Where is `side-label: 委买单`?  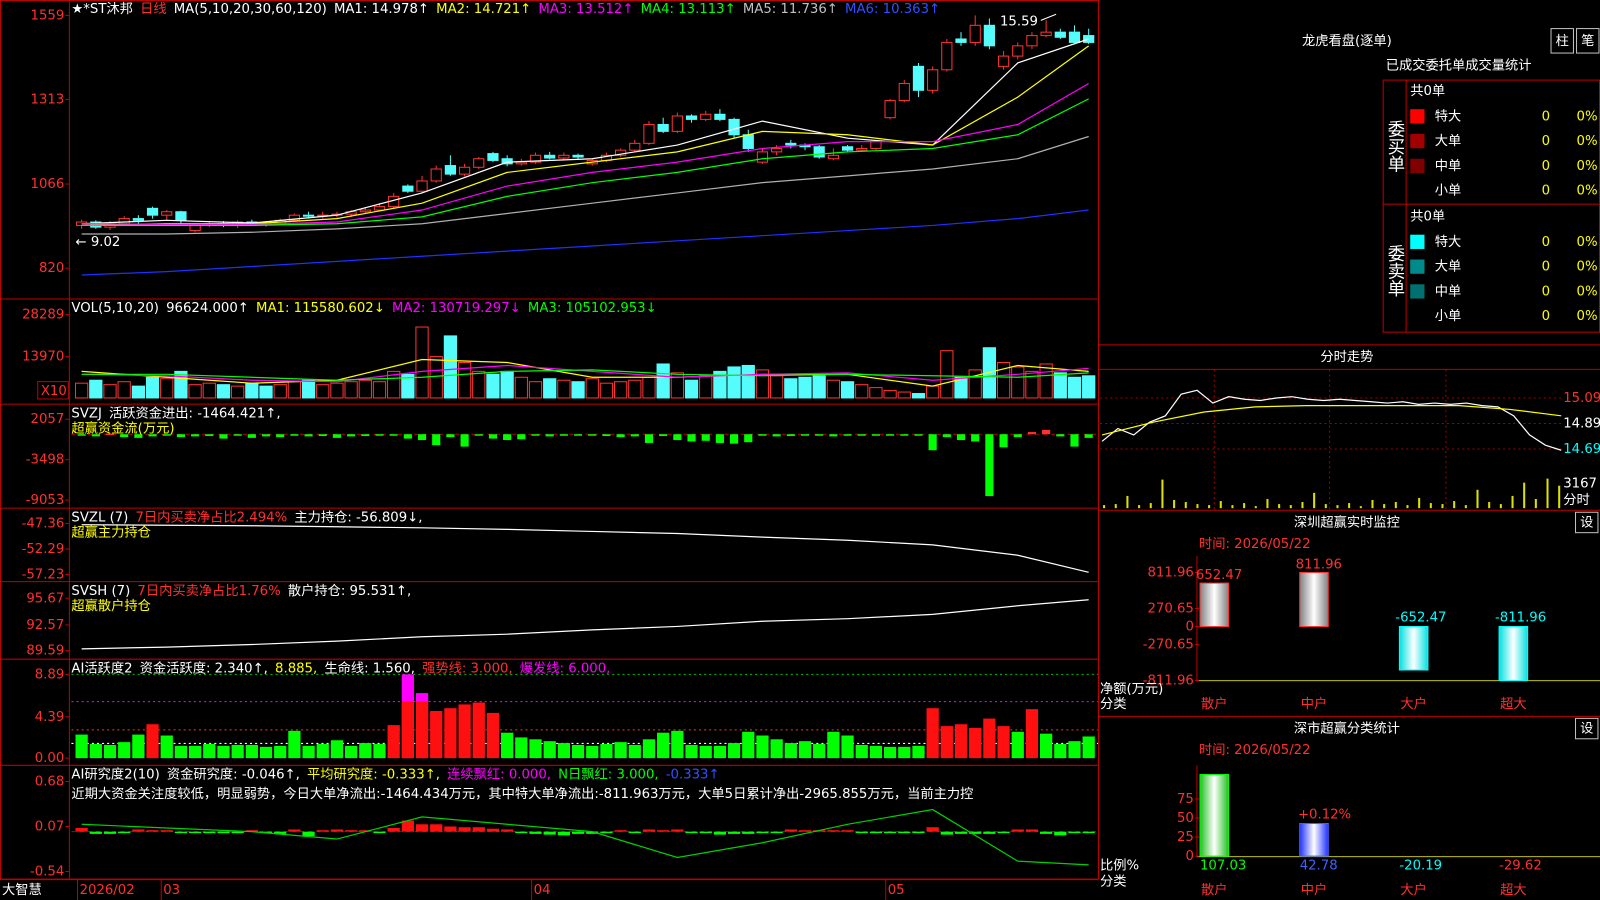
side-label: 委买单 is located at coordinates (1394, 146).